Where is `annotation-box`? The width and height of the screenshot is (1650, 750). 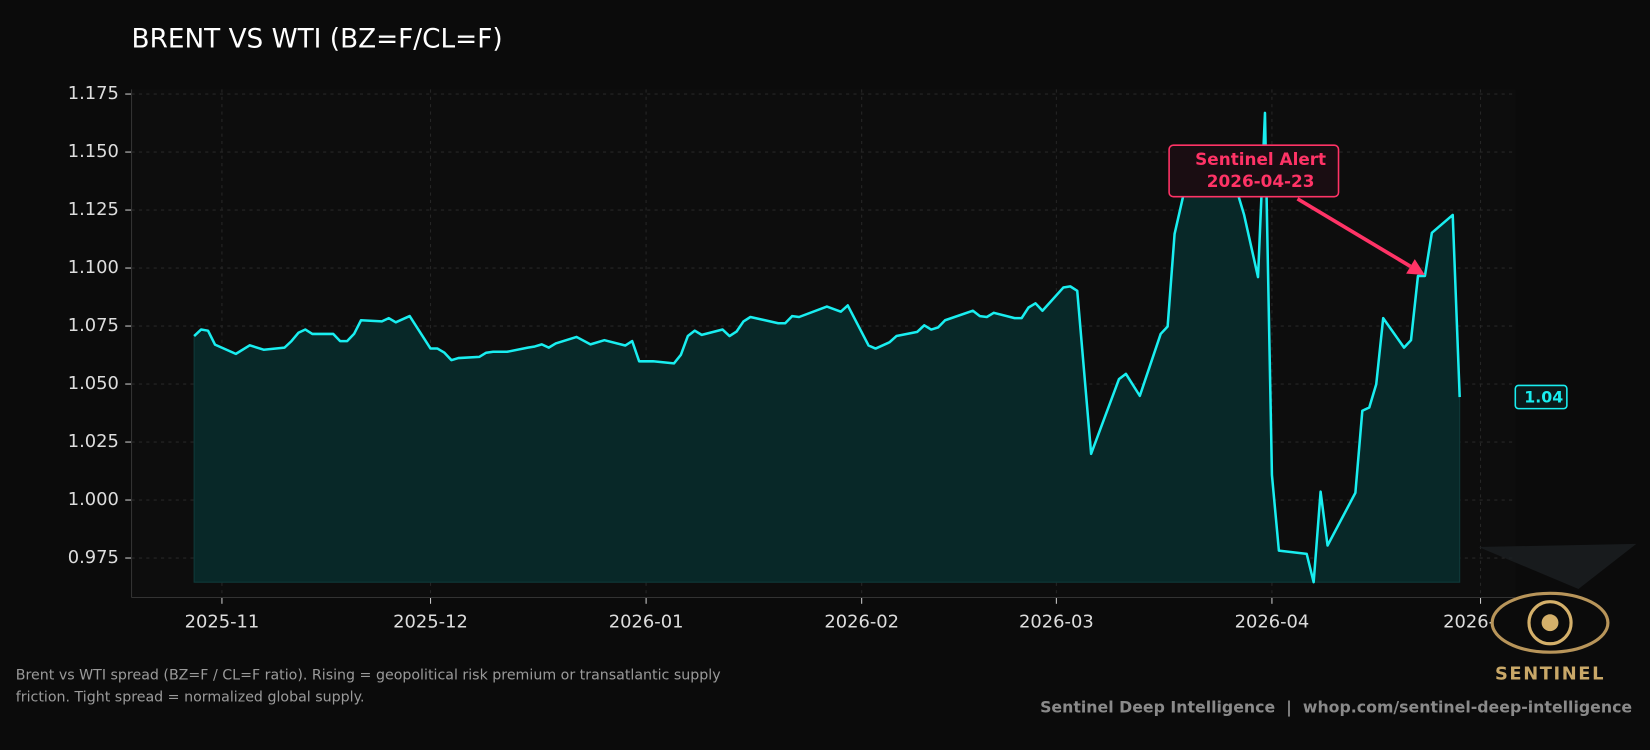 annotation-box is located at coordinates (1254, 171).